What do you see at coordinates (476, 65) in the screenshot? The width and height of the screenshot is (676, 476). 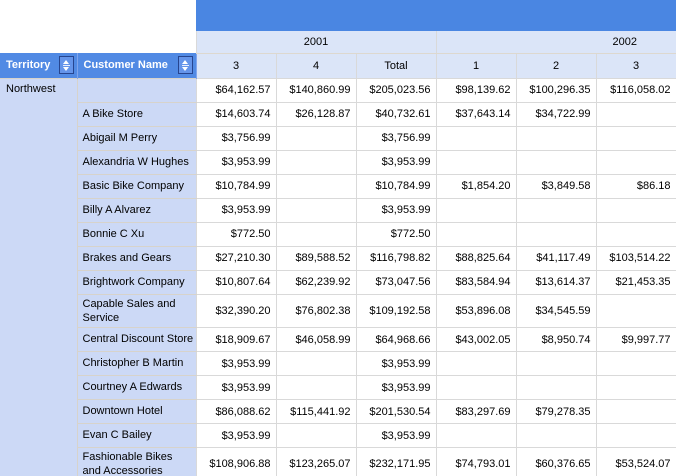 I see `quarter-header: 1` at bounding box center [476, 65].